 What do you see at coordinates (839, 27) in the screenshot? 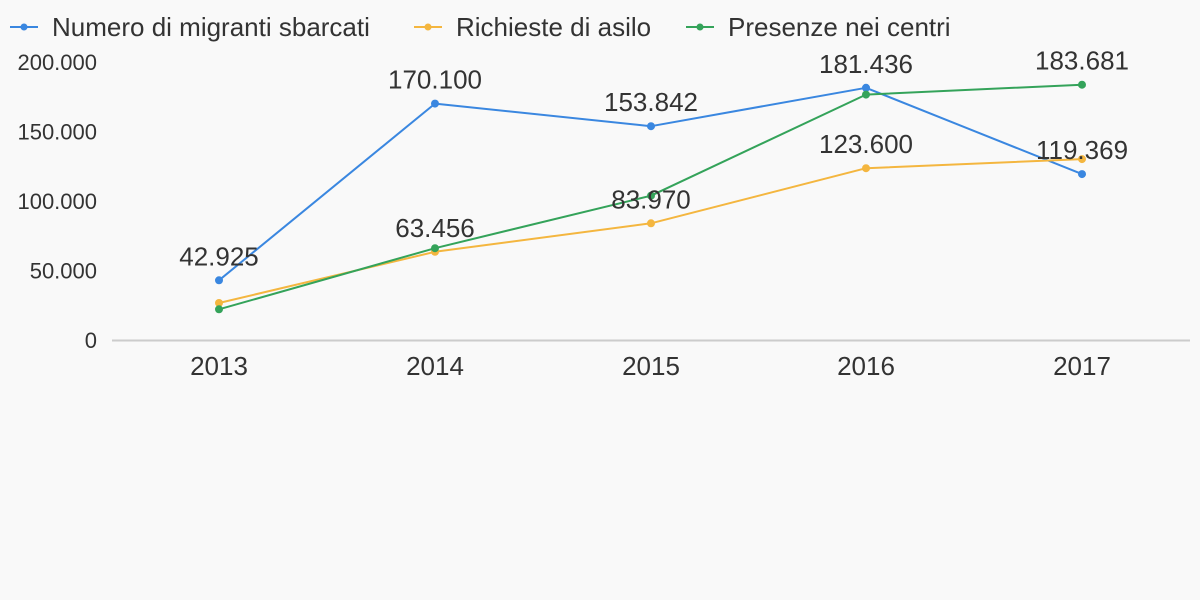
I see `legend-label-3: Presenze nei centri` at bounding box center [839, 27].